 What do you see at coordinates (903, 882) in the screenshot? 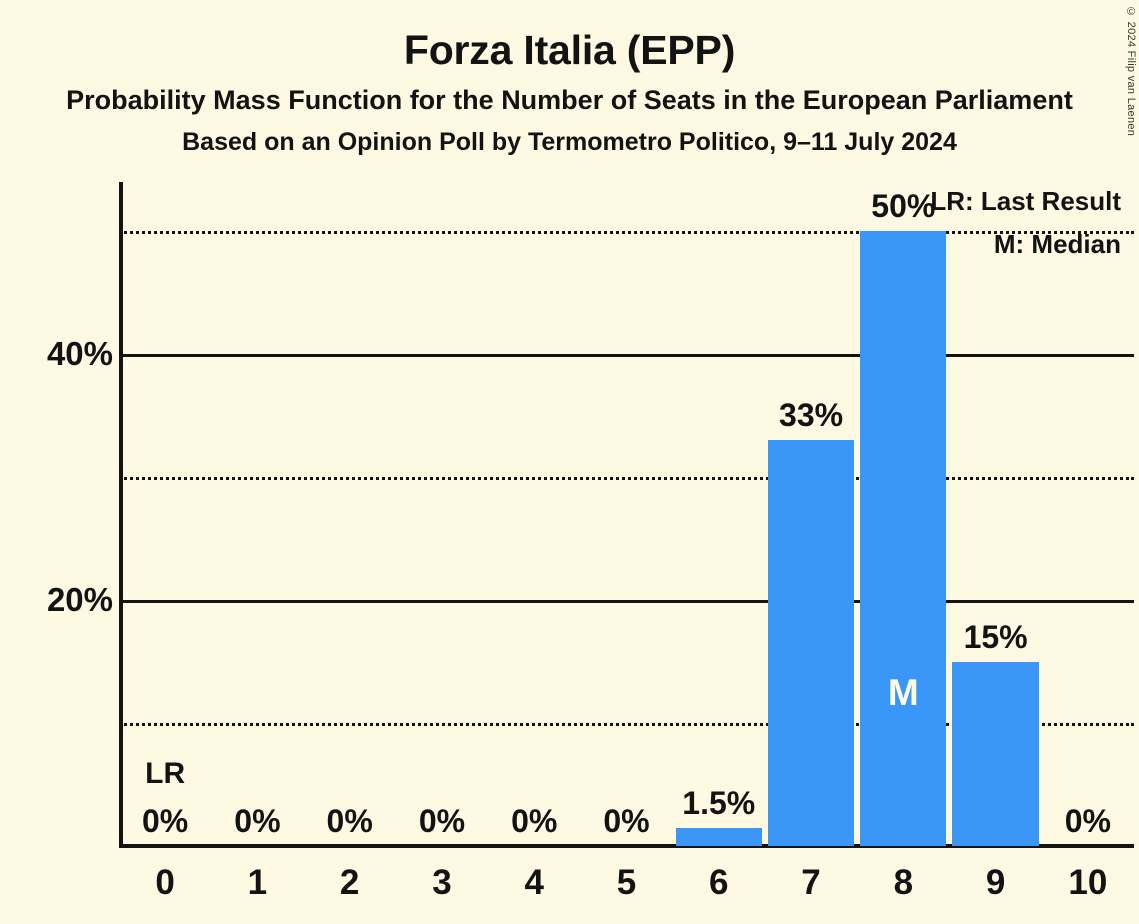
I see `x-tick-label-8: 8` at bounding box center [903, 882].